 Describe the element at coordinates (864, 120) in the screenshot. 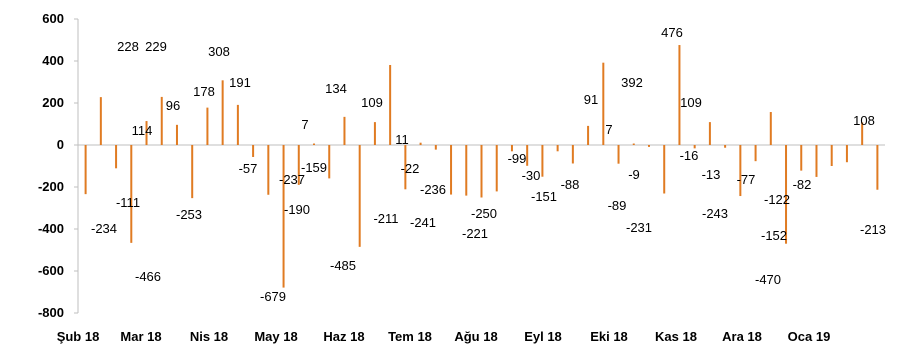

I see `data-label: 108` at that location.